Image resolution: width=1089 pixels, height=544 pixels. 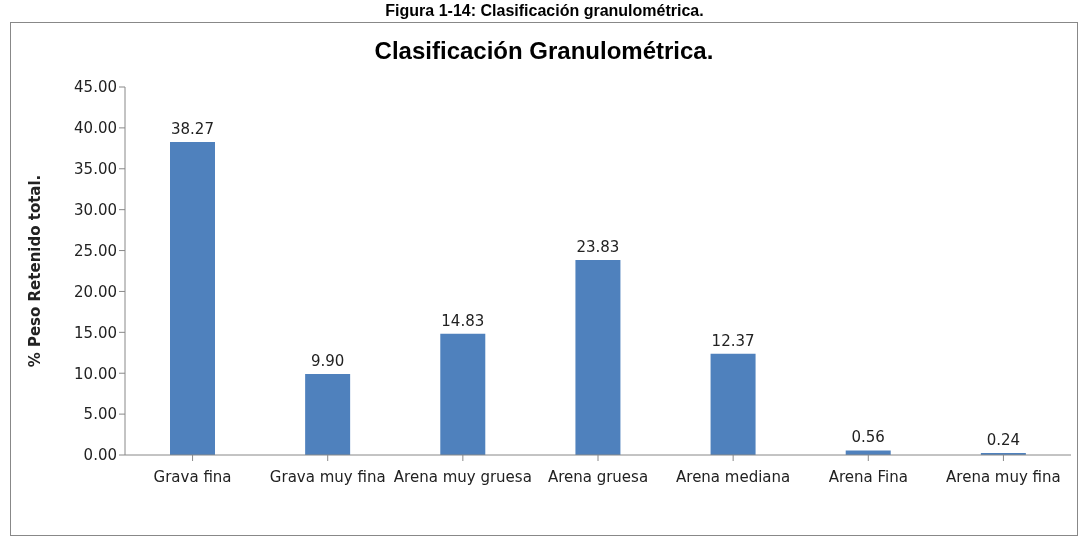 What do you see at coordinates (35, 271) in the screenshot?
I see `y-axis-title: % Peso Retenido total.` at bounding box center [35, 271].